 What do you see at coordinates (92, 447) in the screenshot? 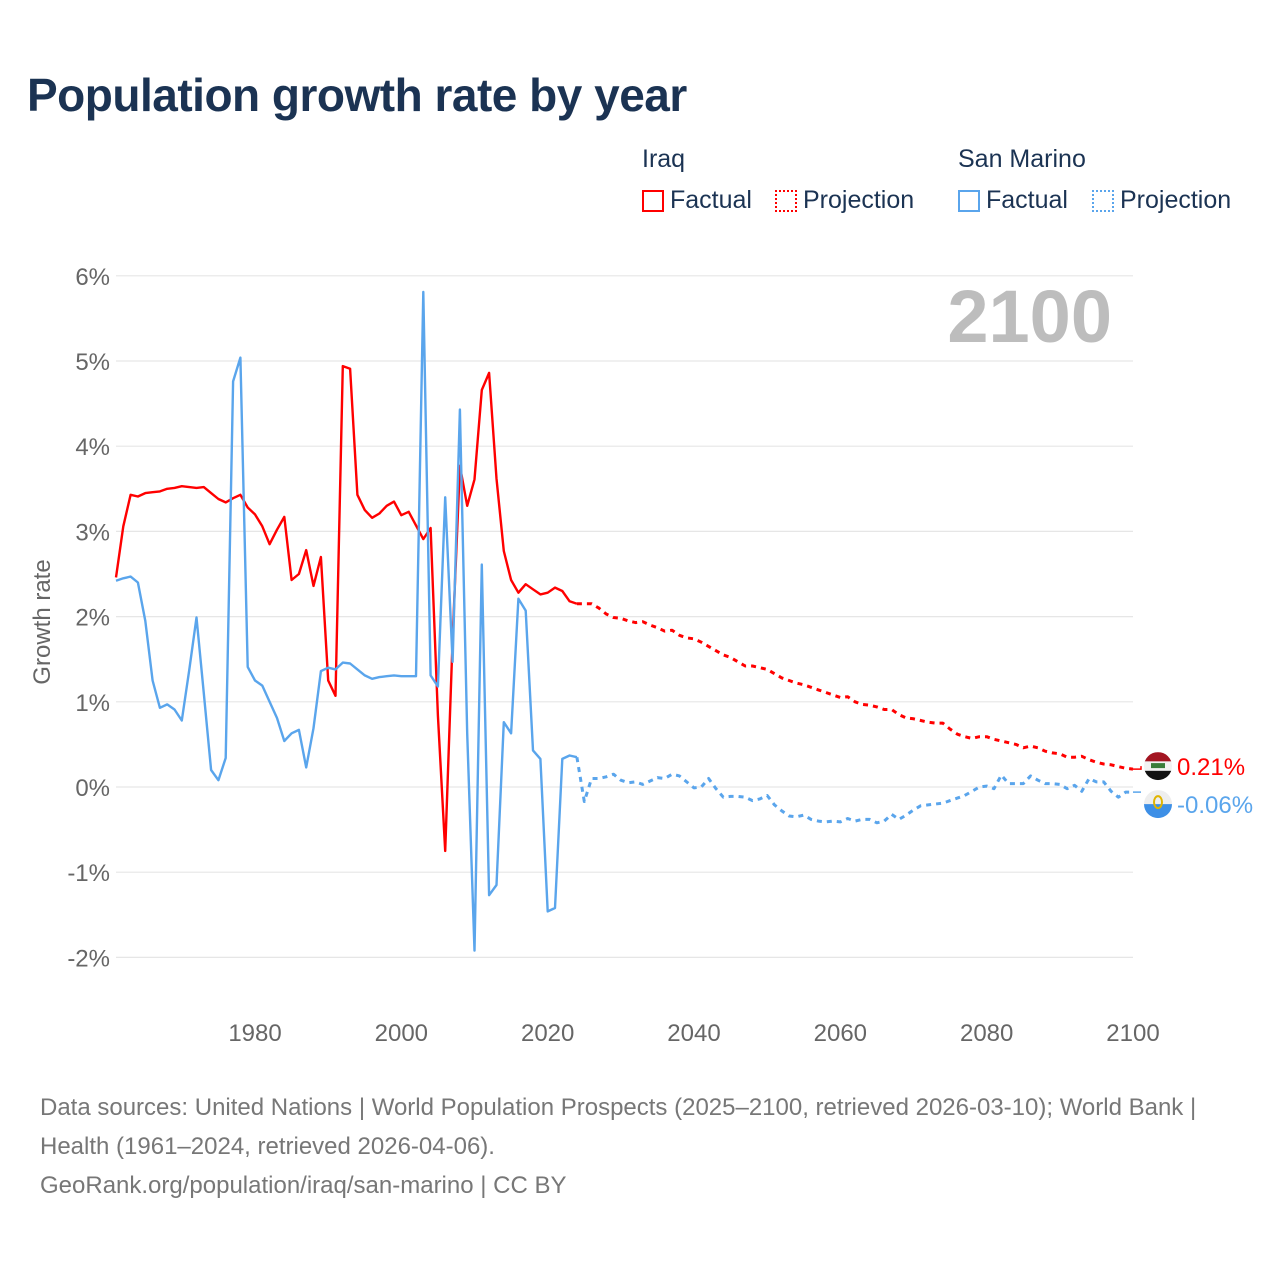
I see `y-tick-label: 4%` at bounding box center [92, 447].